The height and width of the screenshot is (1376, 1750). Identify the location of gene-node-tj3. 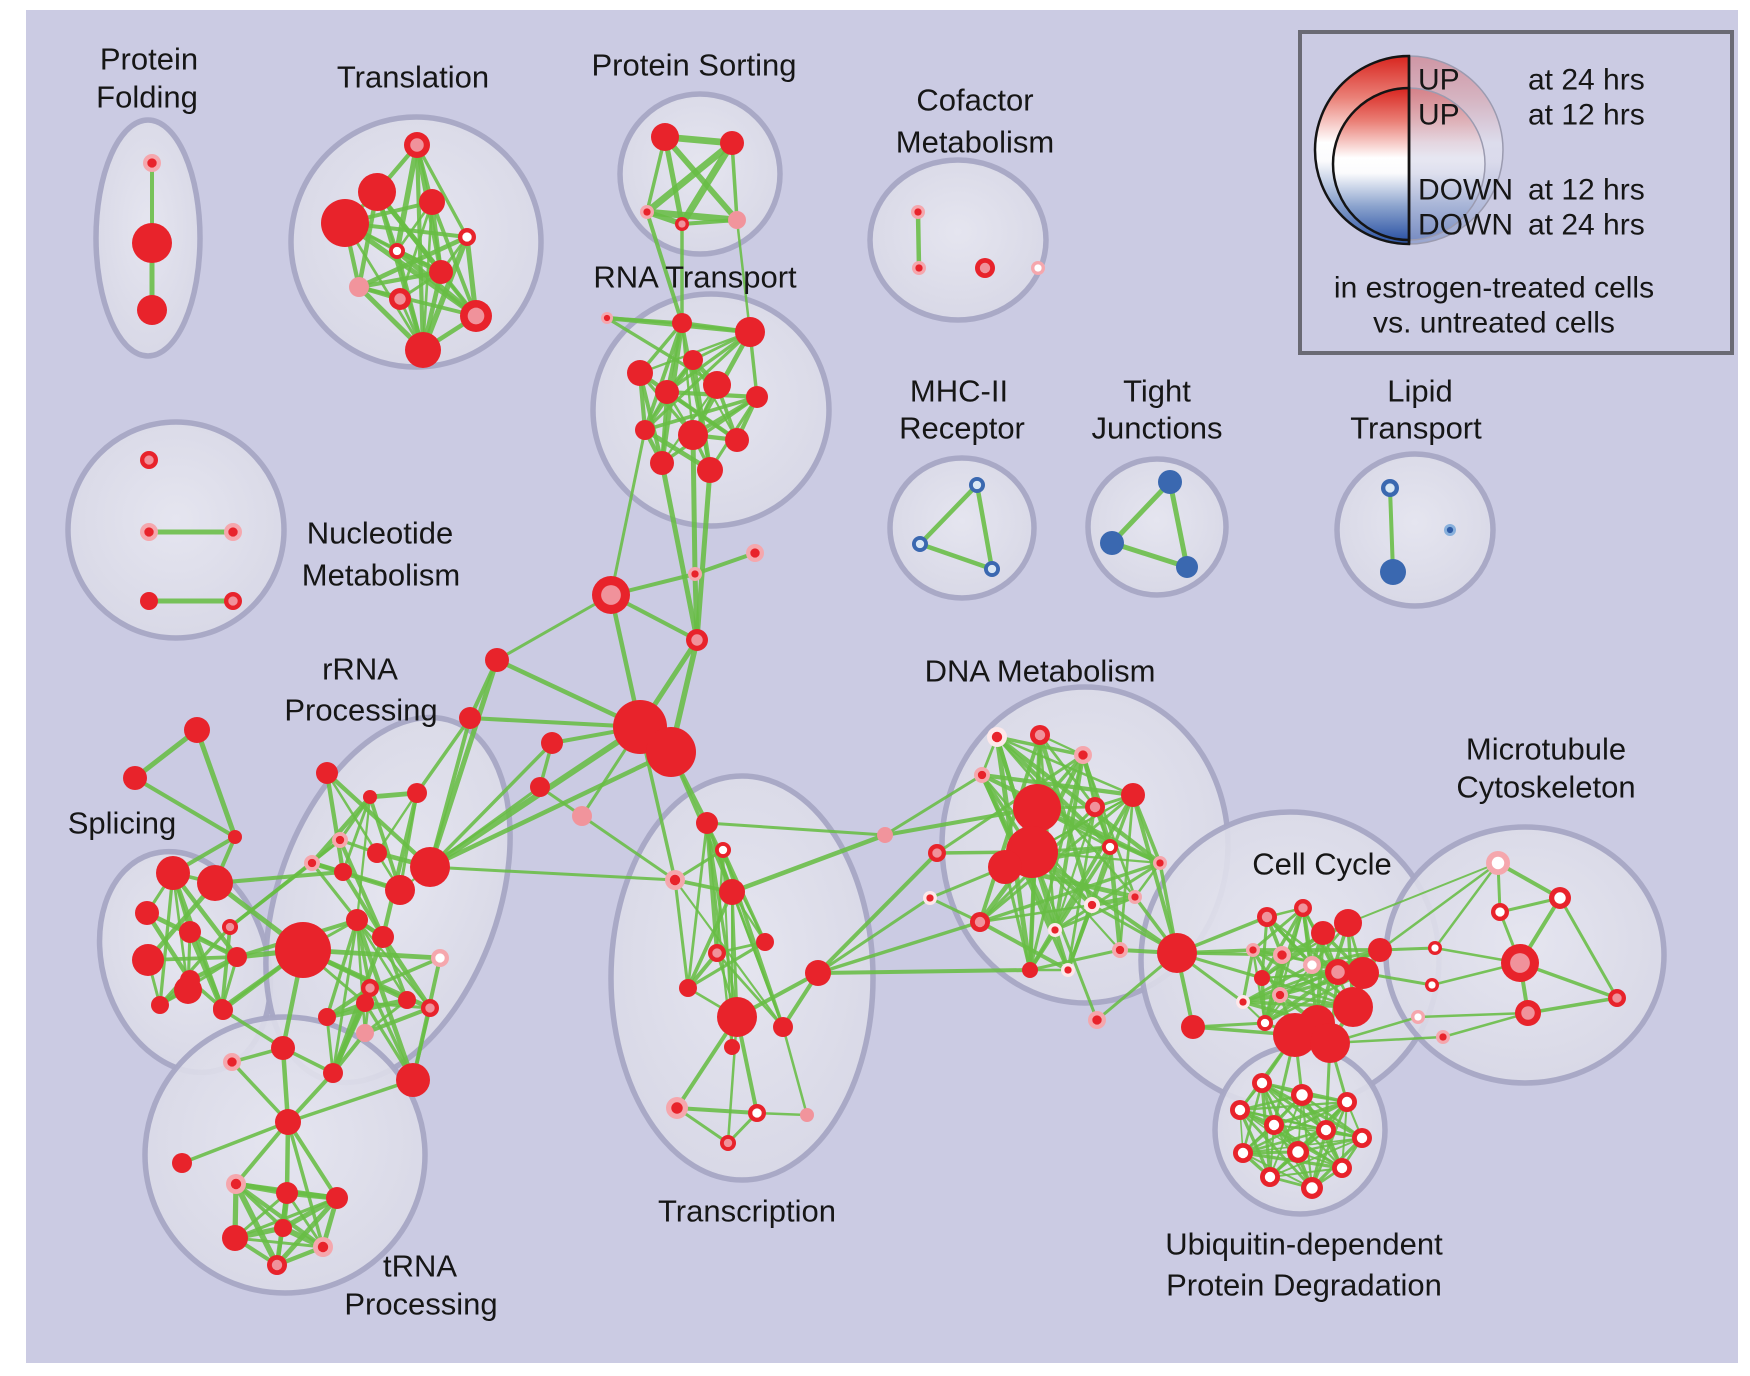
(1187, 567).